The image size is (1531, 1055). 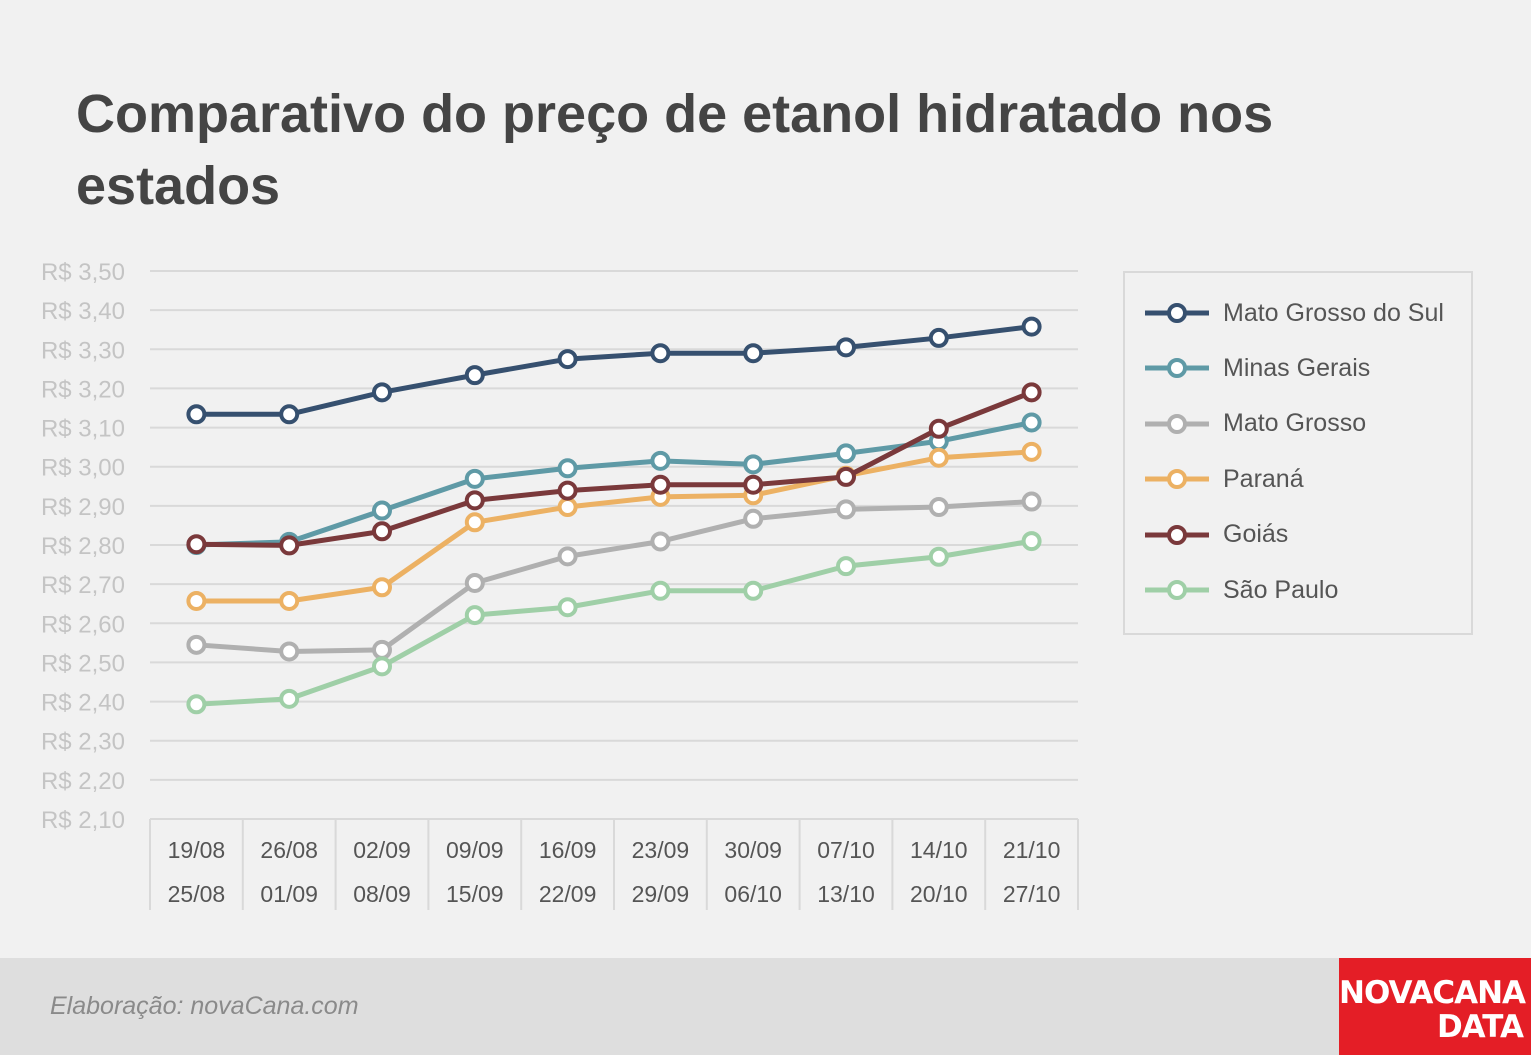 What do you see at coordinates (1256, 534) in the screenshot?
I see `legend-label: Goiás` at bounding box center [1256, 534].